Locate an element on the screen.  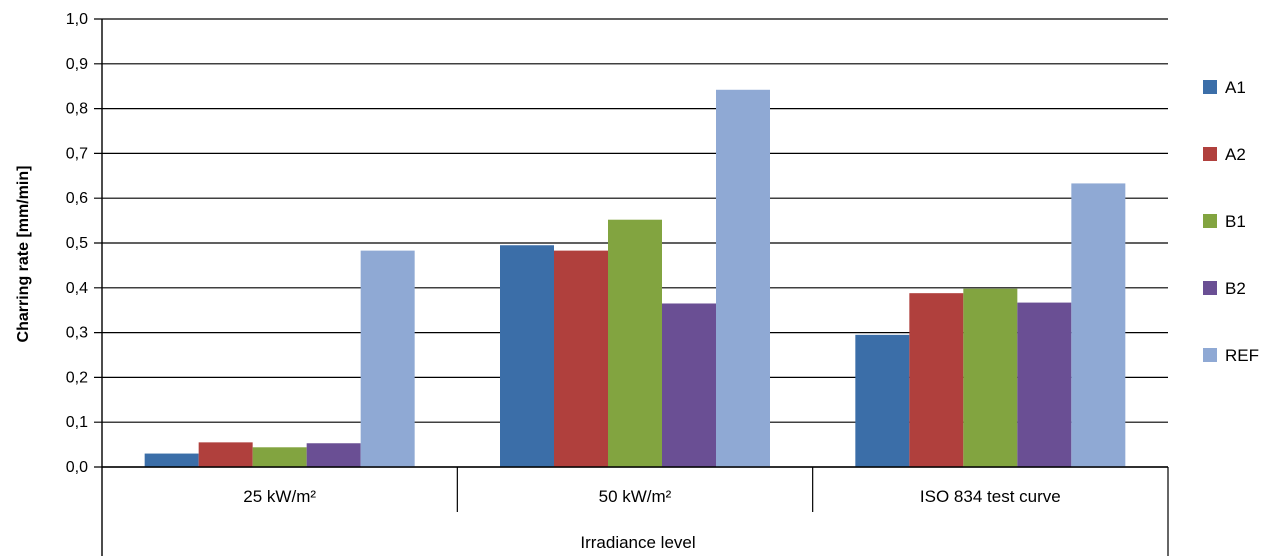
y-tick-labels: 0,0 0,1 0,2 0,3 0,4 0,5 0,6 0,7 0,8 0,9 1,0 is located at coordinates (77, 243).